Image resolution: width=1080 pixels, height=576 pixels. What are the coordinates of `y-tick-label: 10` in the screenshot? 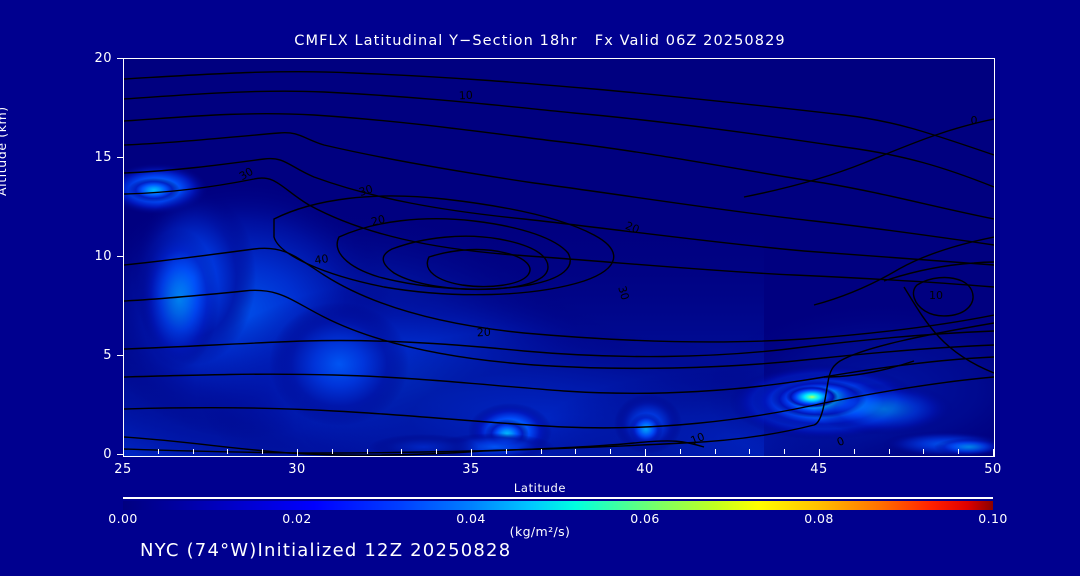 It's located at (103, 256).